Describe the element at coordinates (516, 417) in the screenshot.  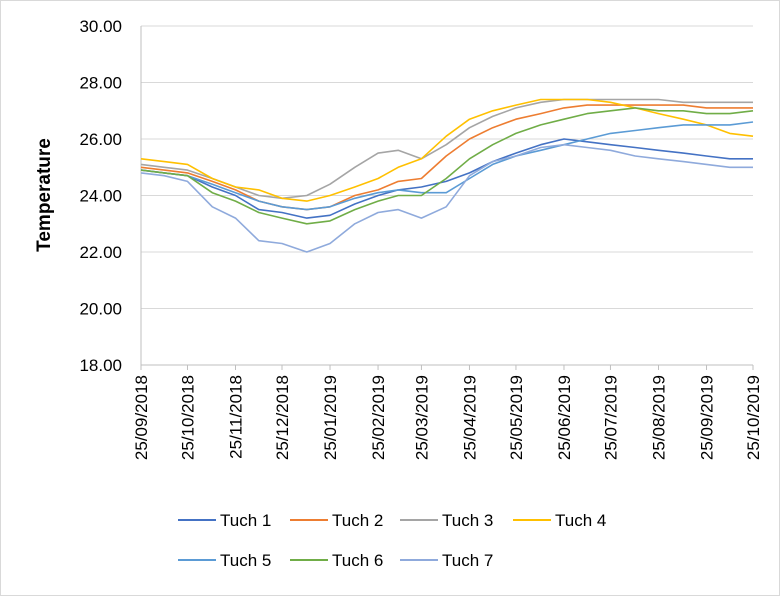
I see `x-tick-label: 25/05/2019` at that location.